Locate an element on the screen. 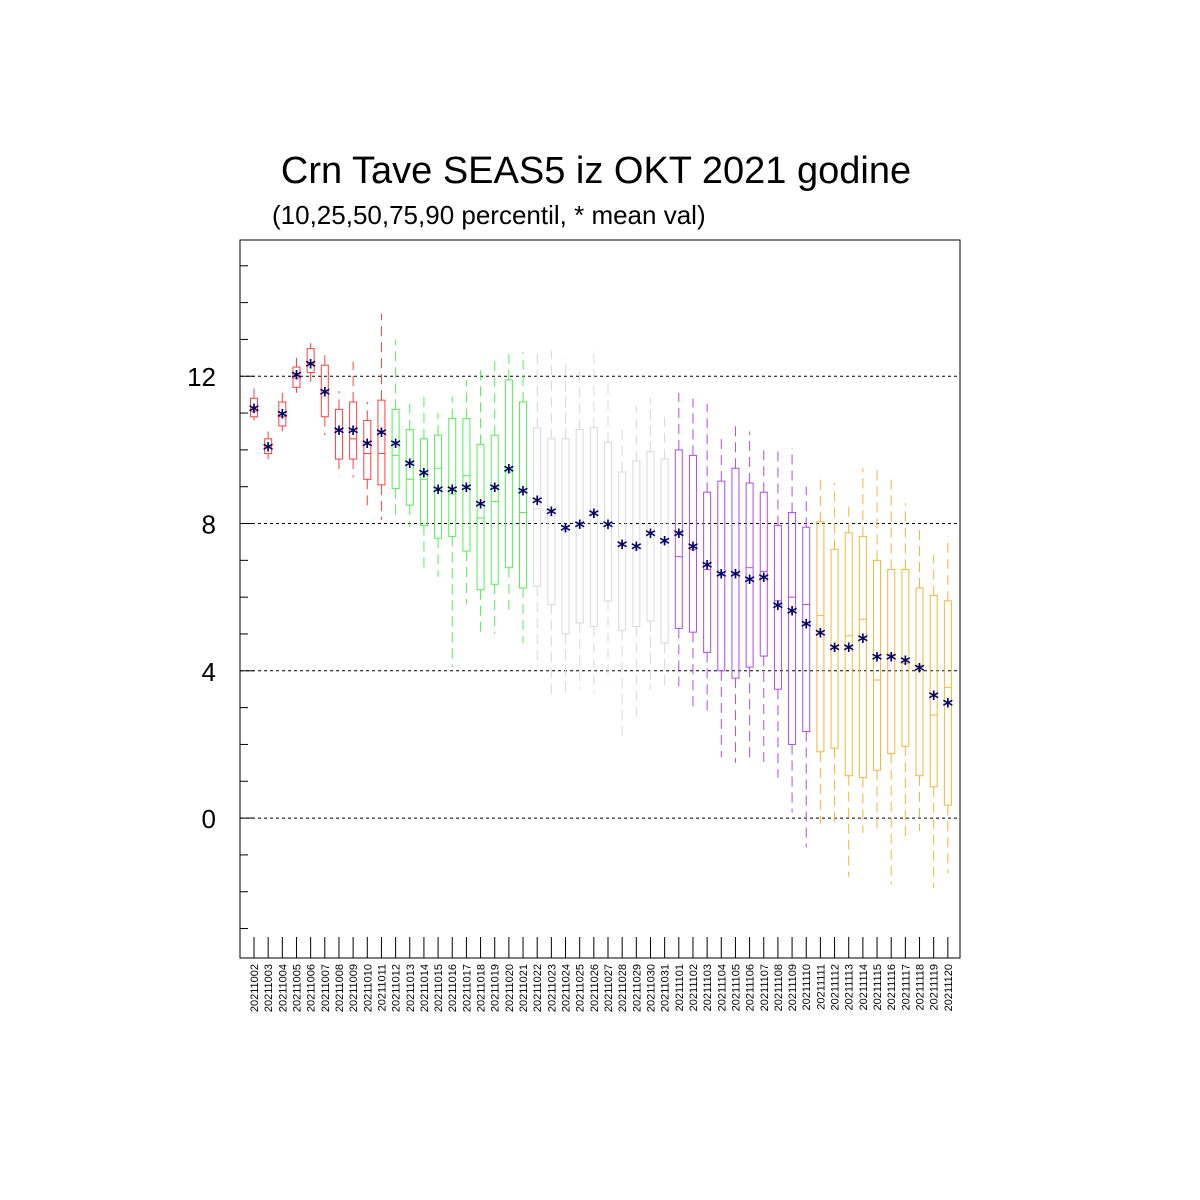 The width and height of the screenshot is (1200, 1200). x-tick-label: 20211116 is located at coordinates (892, 987).